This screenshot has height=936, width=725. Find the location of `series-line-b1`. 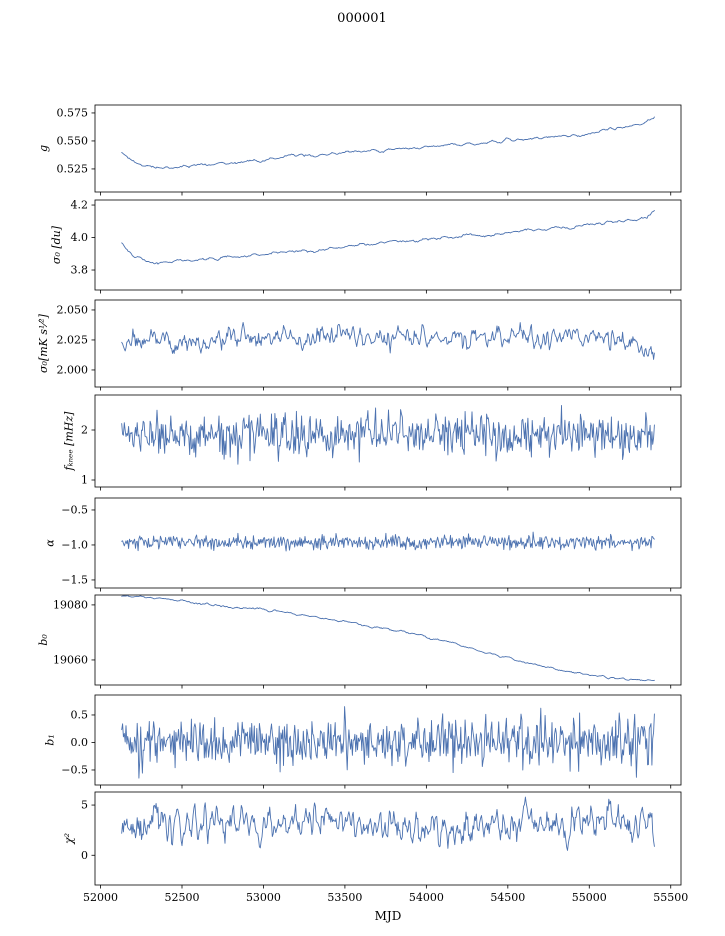

series-line-b1 is located at coordinates (388, 742).